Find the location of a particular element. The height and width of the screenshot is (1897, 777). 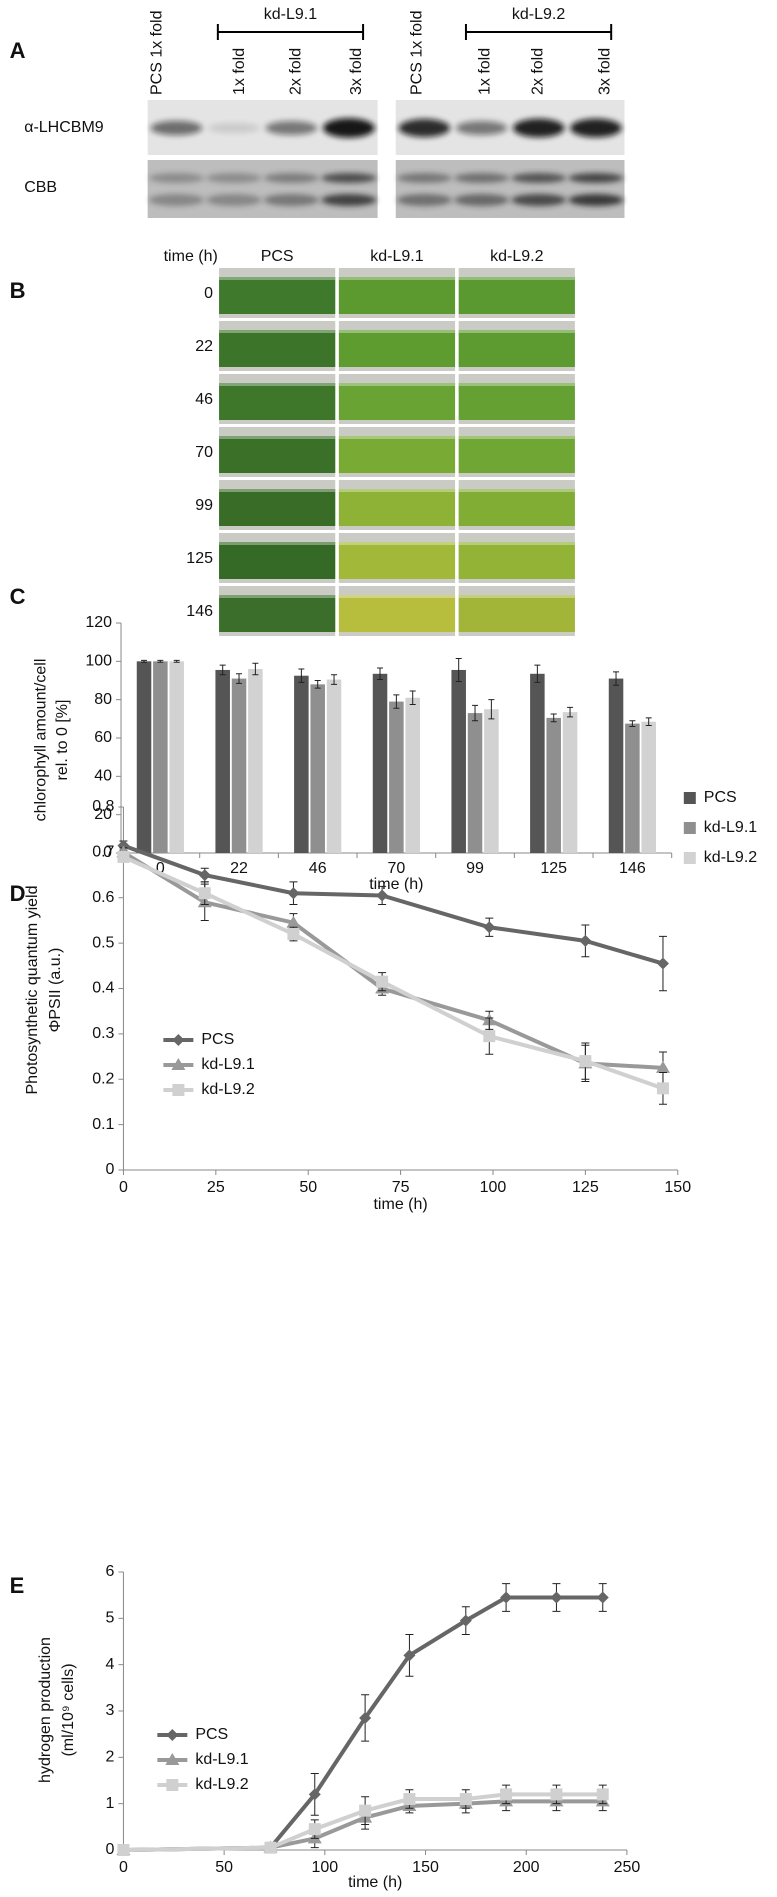

panel-letter: B is located at coordinates (18, 290).